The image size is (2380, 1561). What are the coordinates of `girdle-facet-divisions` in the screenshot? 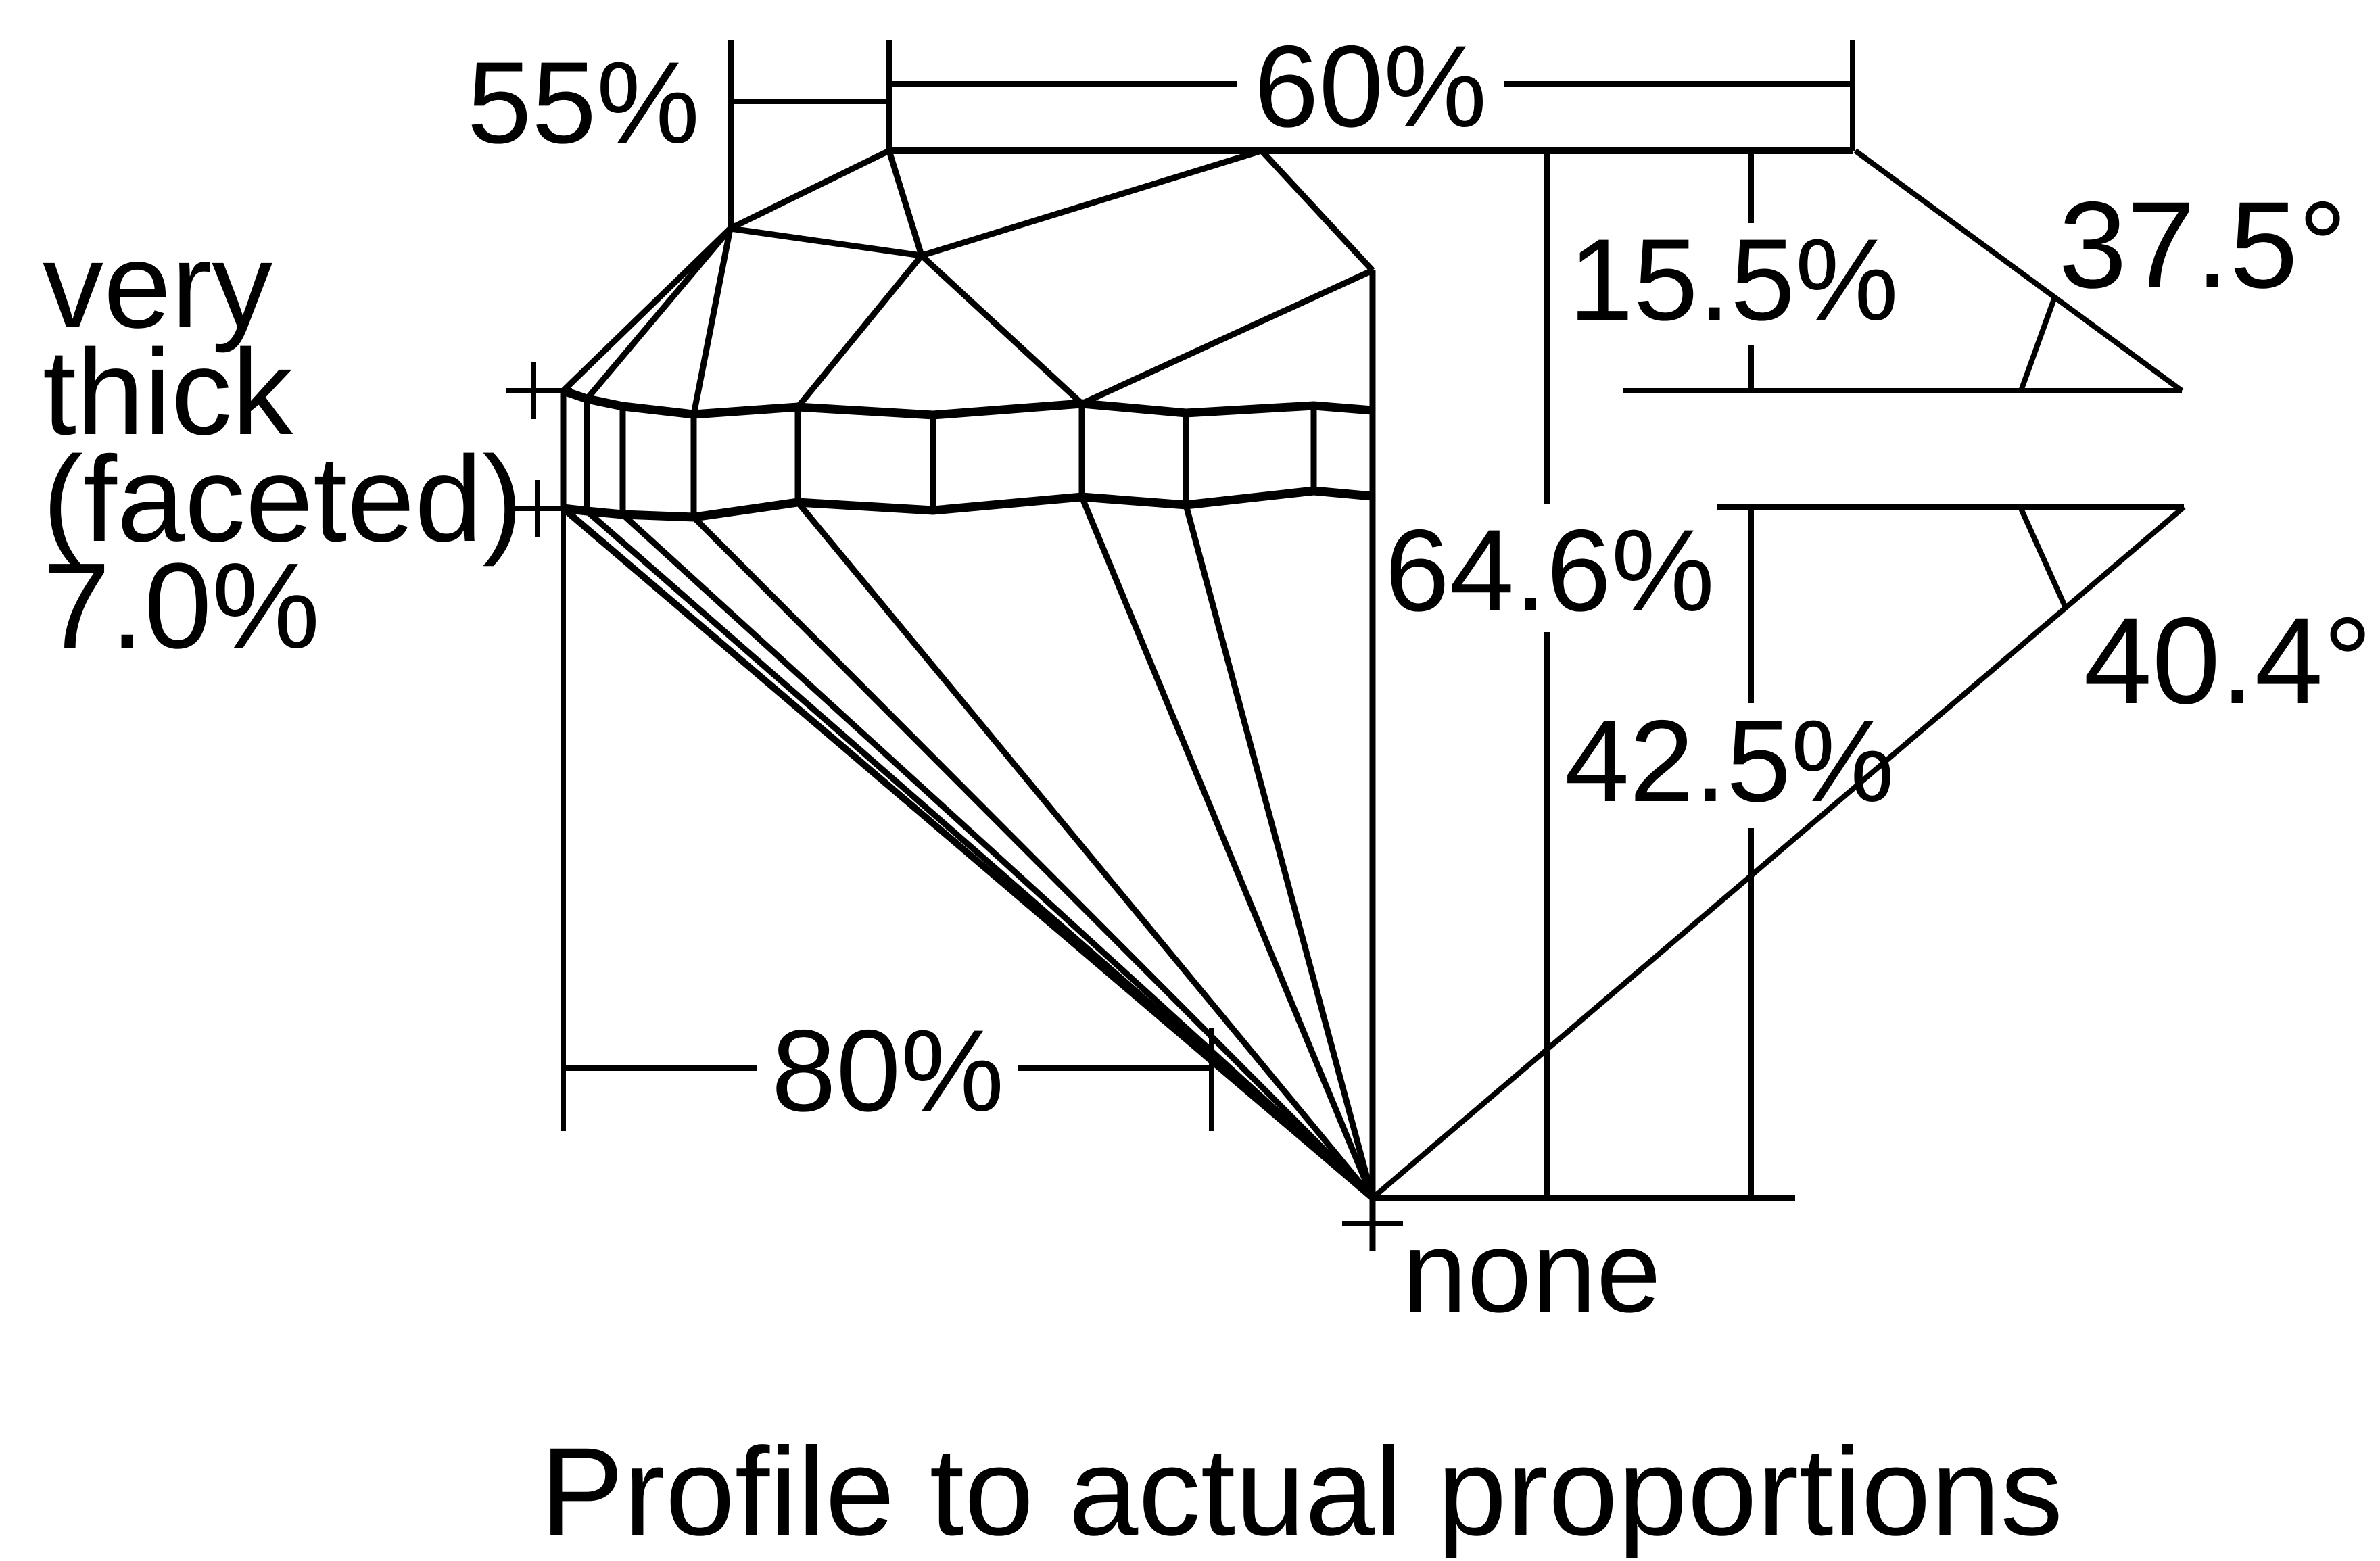 It's located at (939, 454).